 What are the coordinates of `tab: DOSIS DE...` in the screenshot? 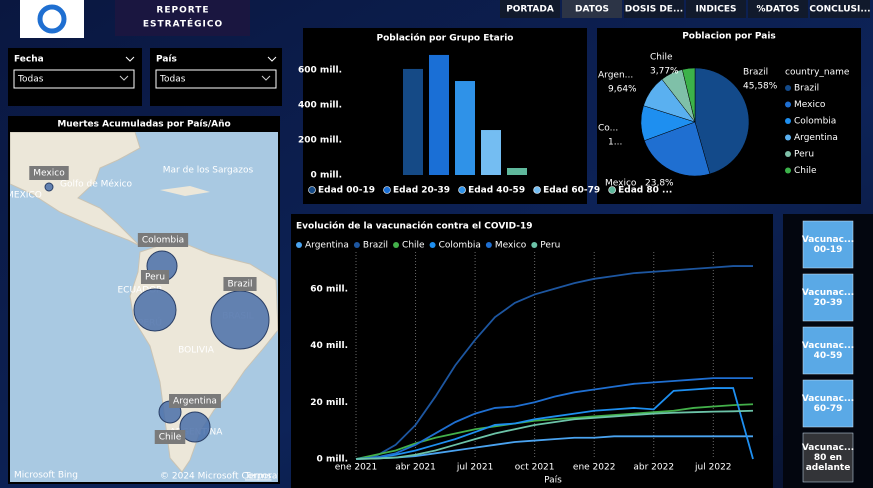 It's located at (654, 9).